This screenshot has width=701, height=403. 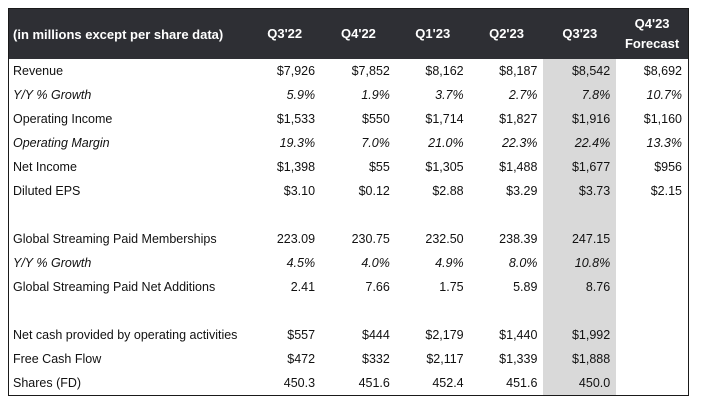 What do you see at coordinates (299, 383) in the screenshot?
I see `table-cell: 450.3` at bounding box center [299, 383].